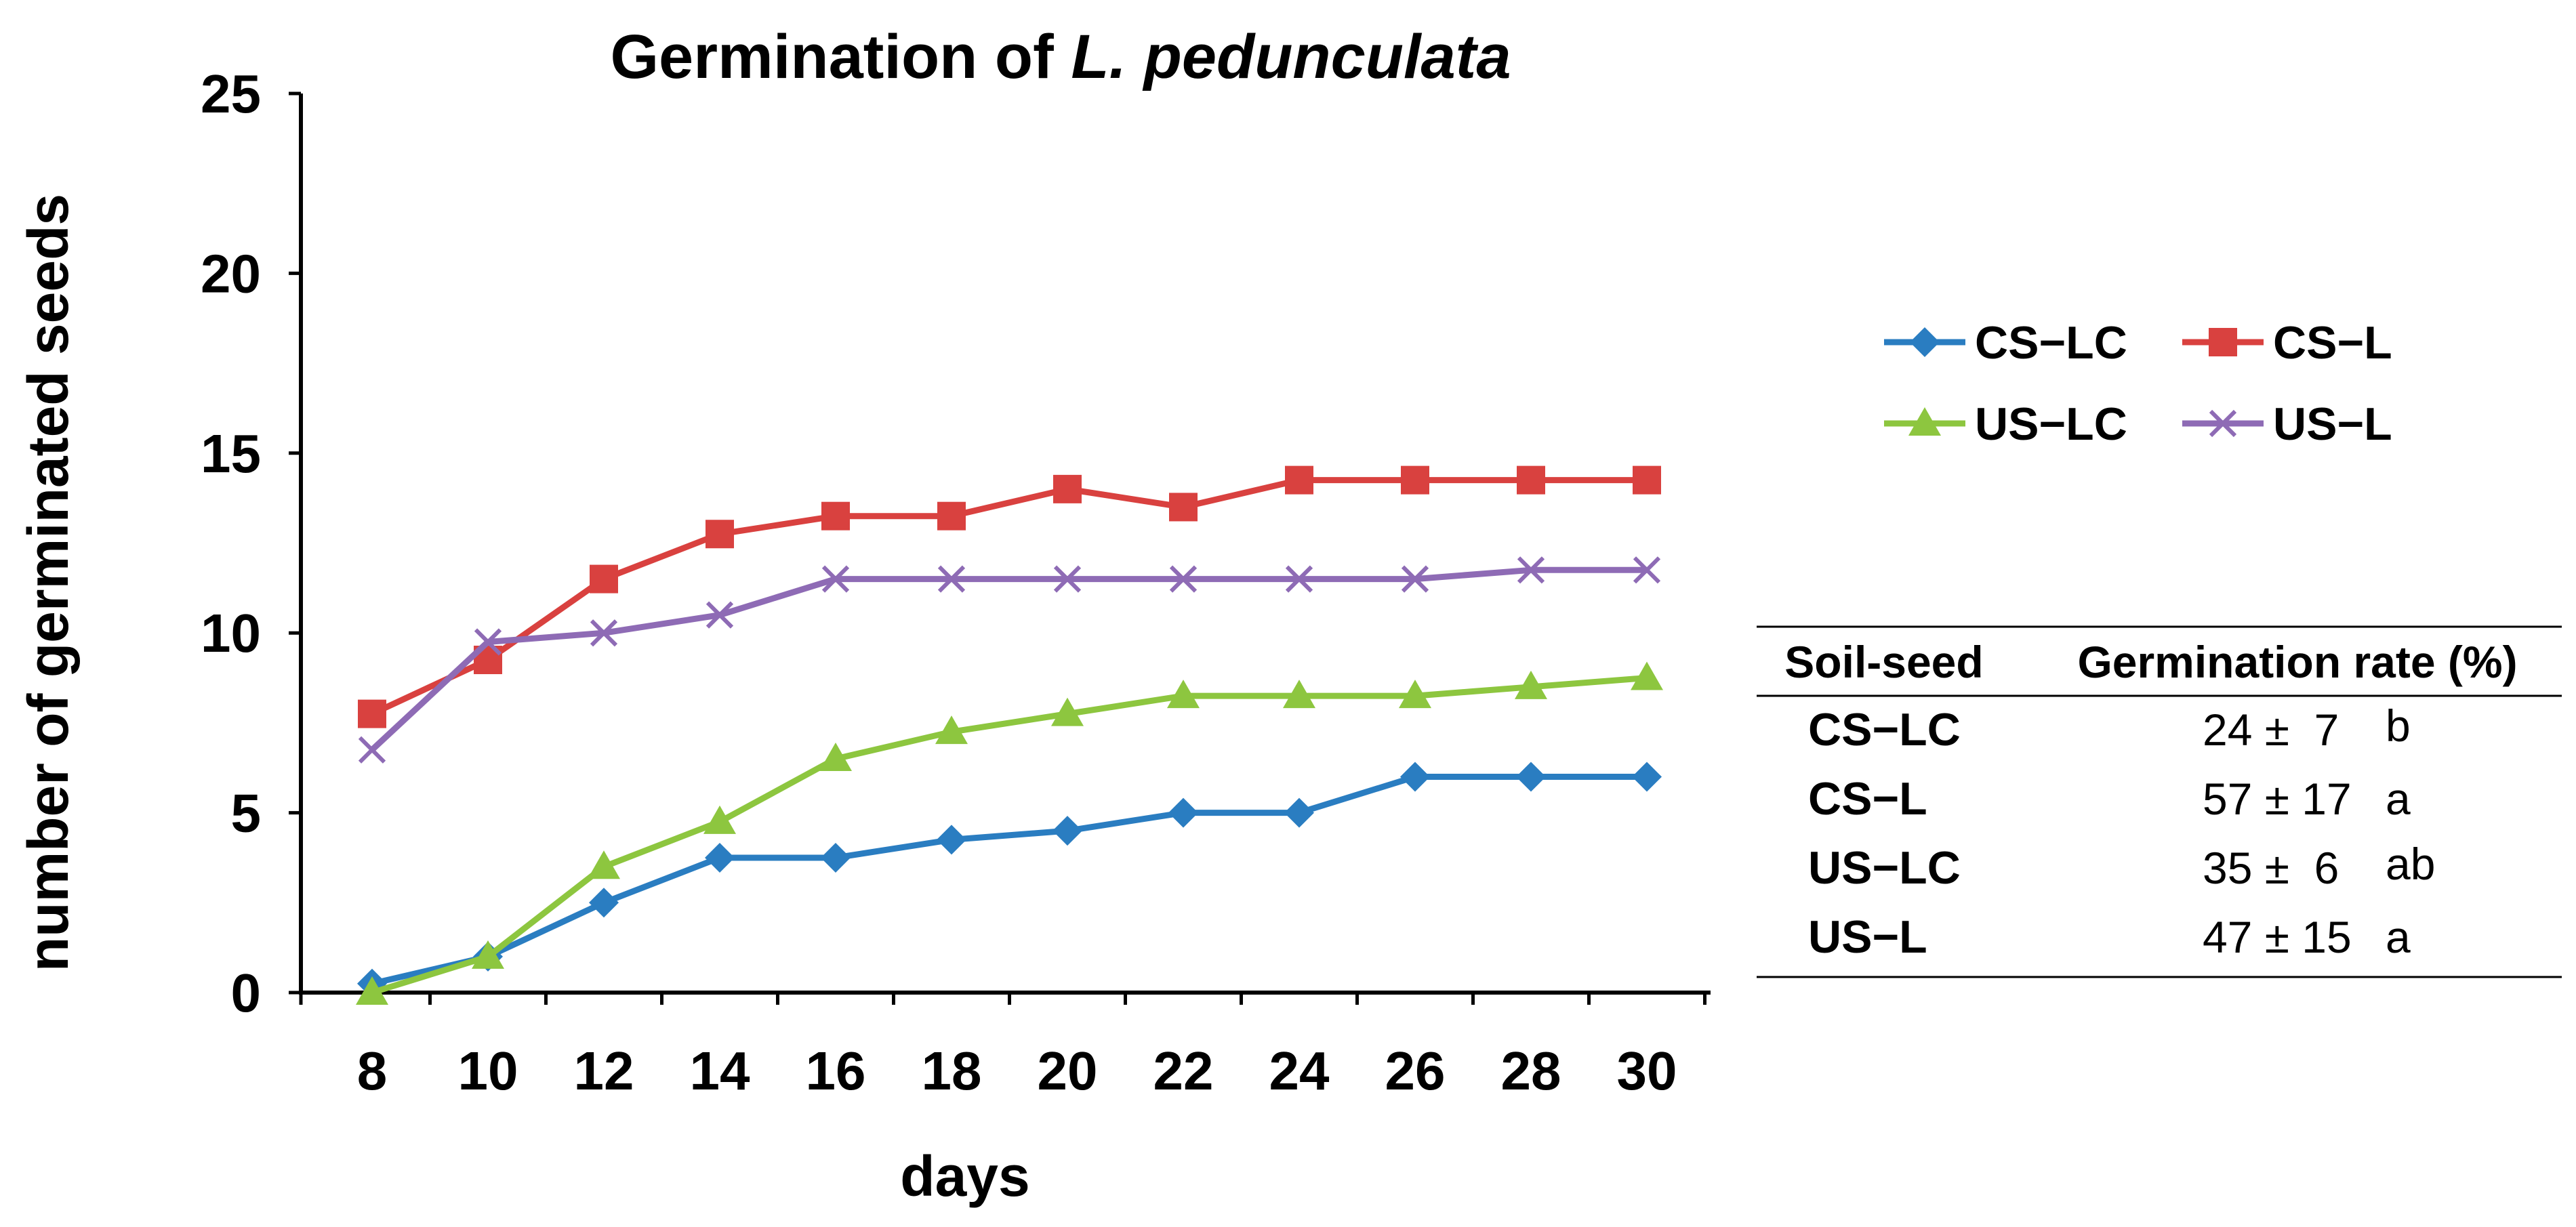 The image size is (2576, 1227). Describe the element at coordinates (1299, 1071) in the screenshot. I see `x-tick-label: 24` at that location.